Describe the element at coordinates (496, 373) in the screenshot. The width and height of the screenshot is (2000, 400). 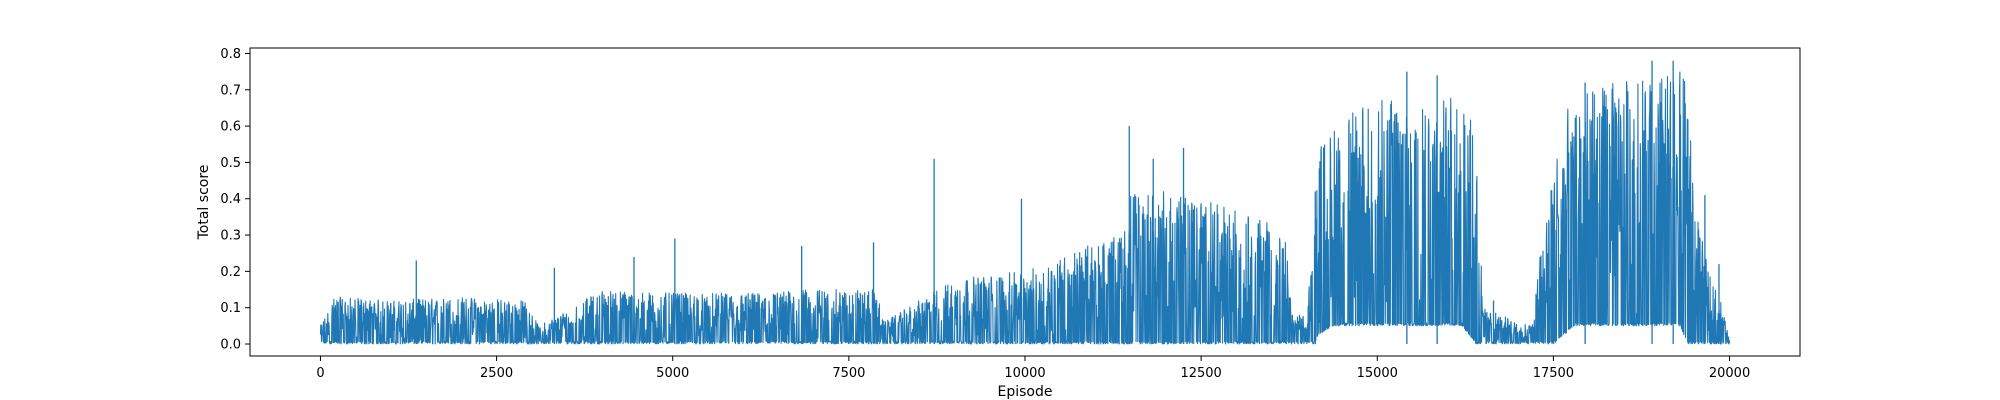
I see `x-tick-label: 2500` at that location.